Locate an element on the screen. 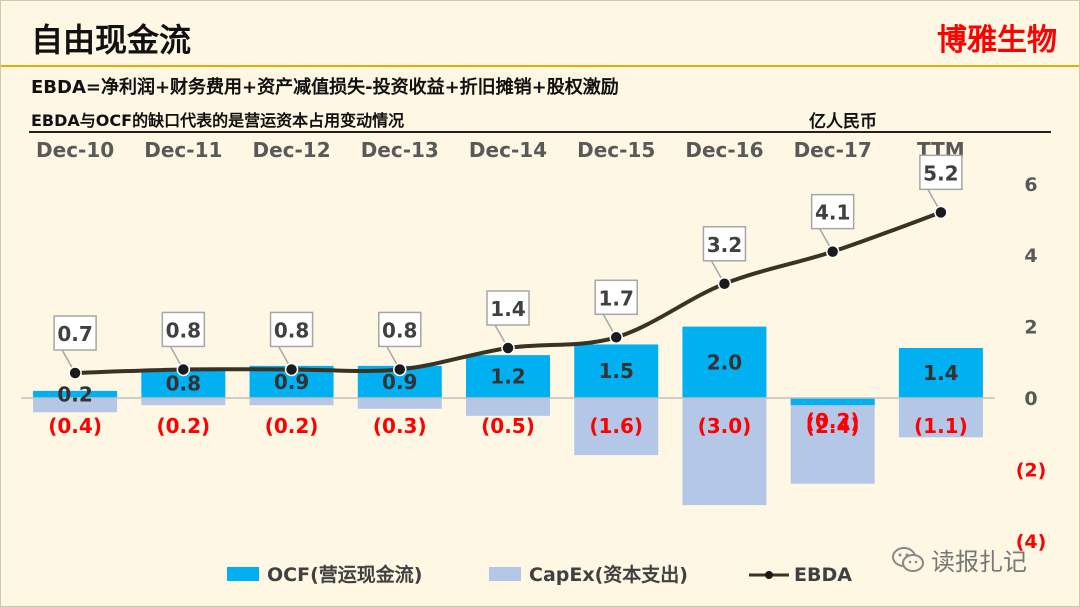 The height and width of the screenshot is (607, 1080). header-divider is located at coordinates (540, 132).